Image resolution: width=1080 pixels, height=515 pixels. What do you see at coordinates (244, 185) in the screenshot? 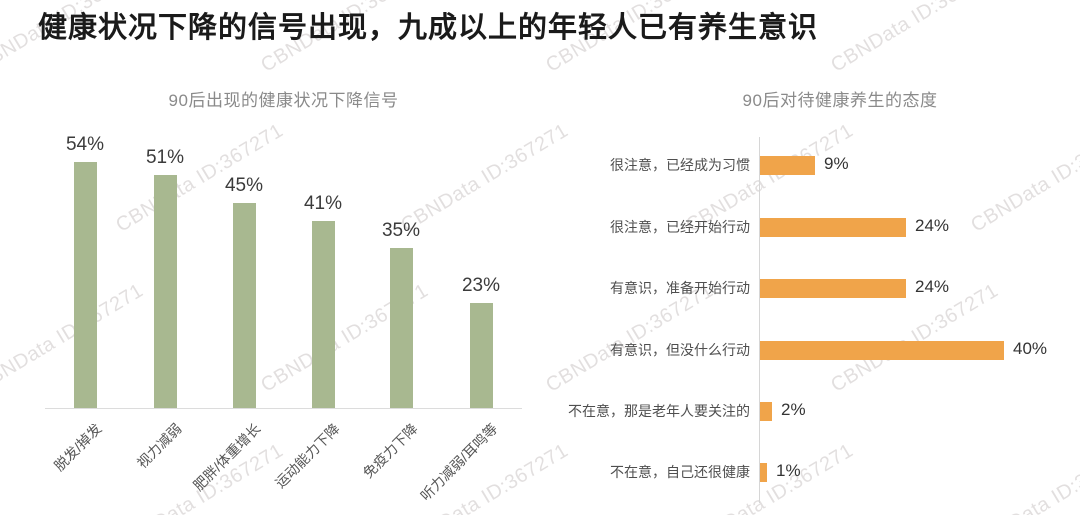
I see `value-label: 45%` at bounding box center [244, 185].